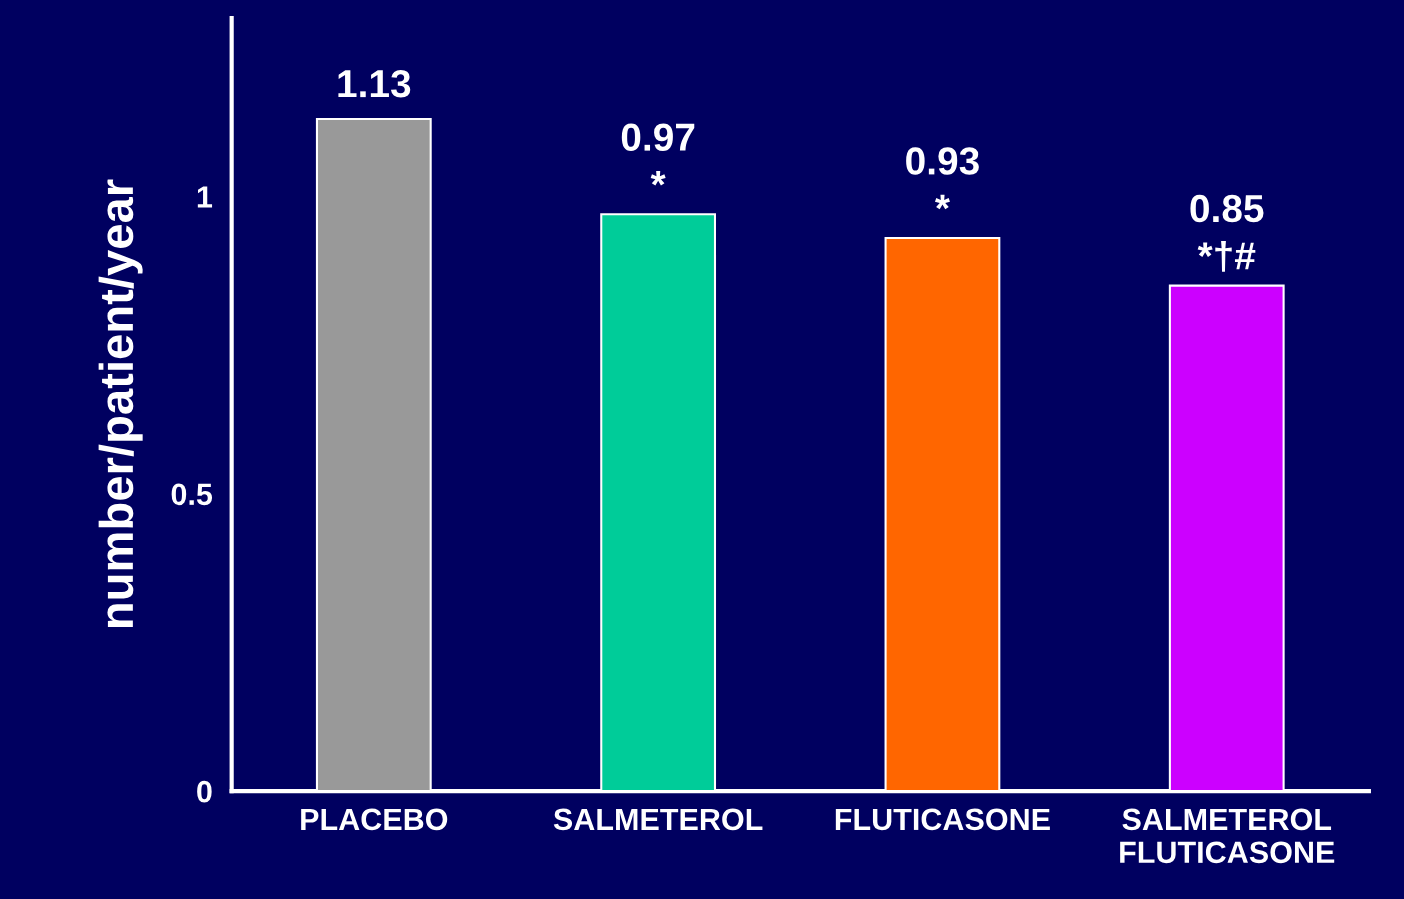  Describe the element at coordinates (942, 161) in the screenshot. I see `data-label: 0.93` at that location.